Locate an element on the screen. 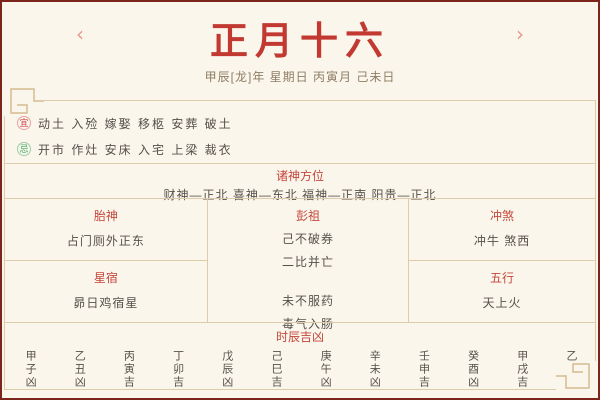  xingxiu-value: 昴日鸡宿星 is located at coordinates (106, 303).